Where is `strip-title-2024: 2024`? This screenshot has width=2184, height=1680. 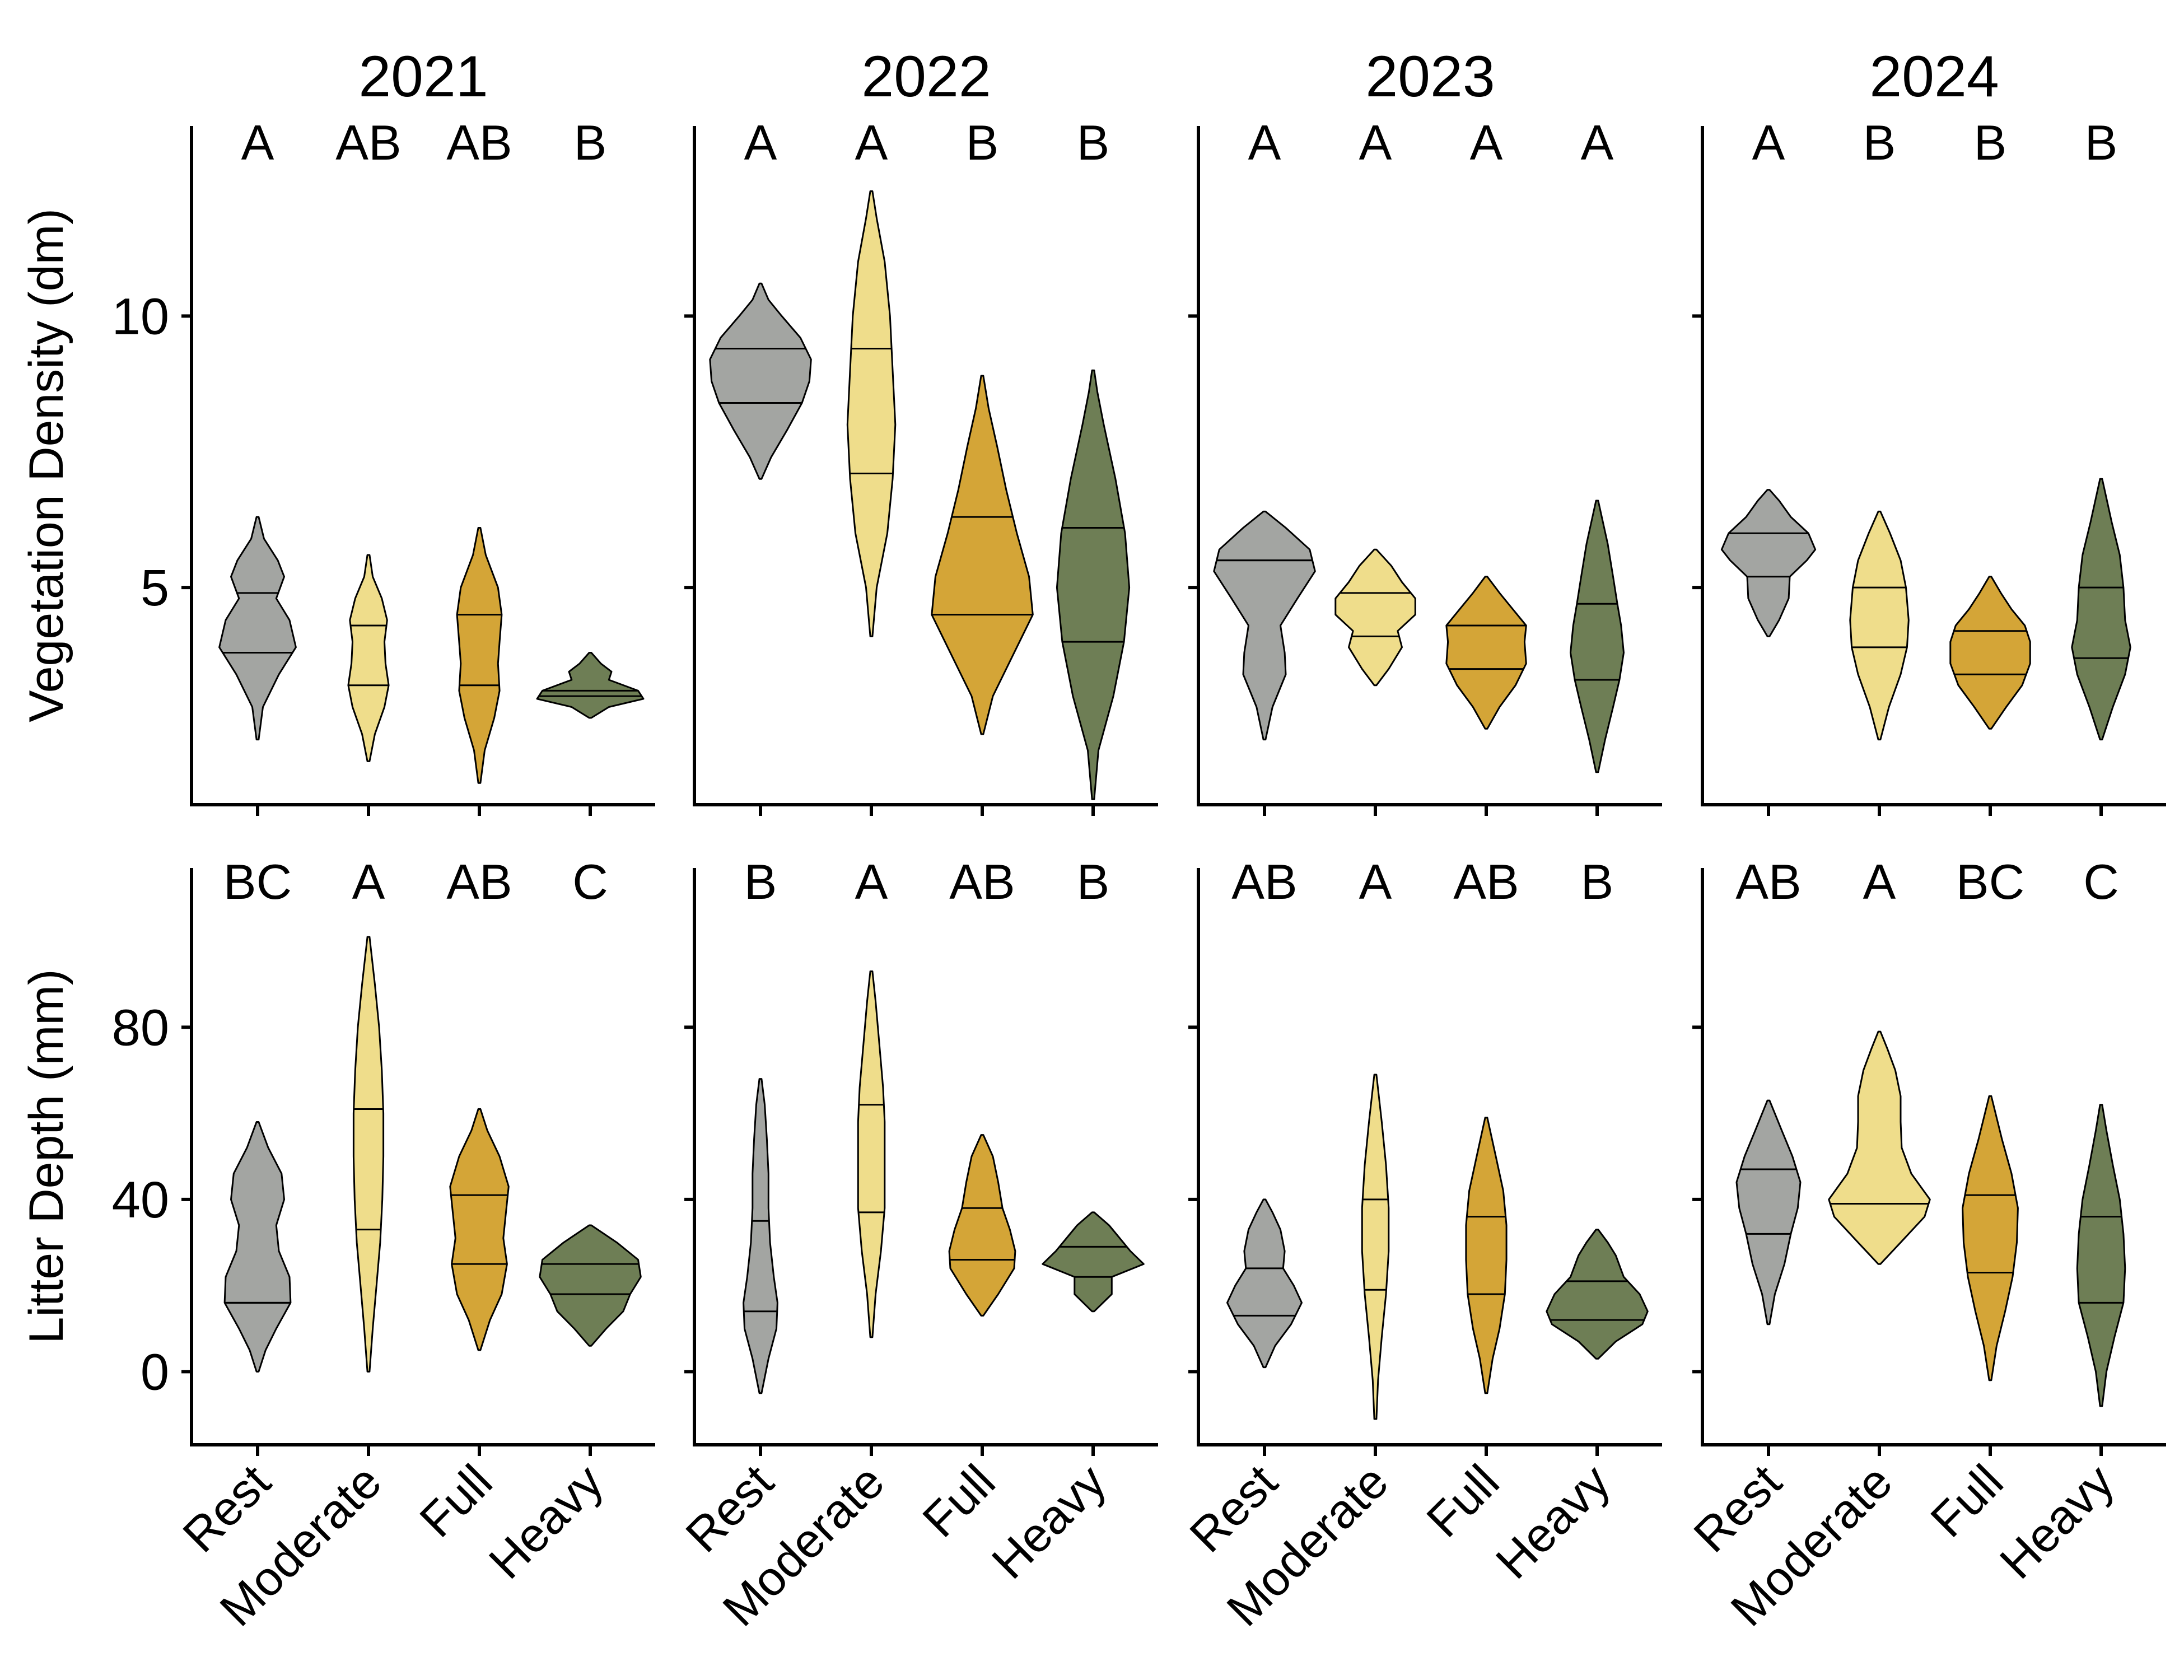
strip-title-2024: 2024 is located at coordinates (1934, 77).